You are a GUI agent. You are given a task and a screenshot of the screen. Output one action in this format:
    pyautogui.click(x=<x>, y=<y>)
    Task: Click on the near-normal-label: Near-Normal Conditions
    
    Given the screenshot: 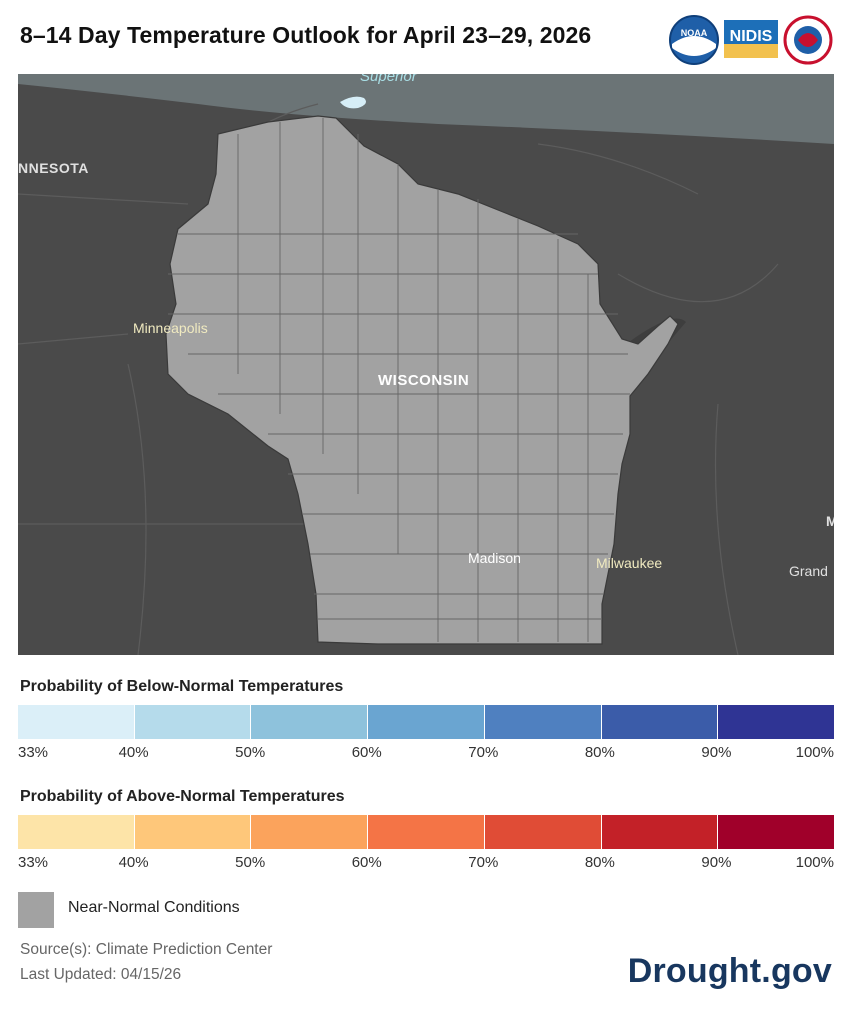 What is the action you would take?
    pyautogui.click(x=154, y=907)
    